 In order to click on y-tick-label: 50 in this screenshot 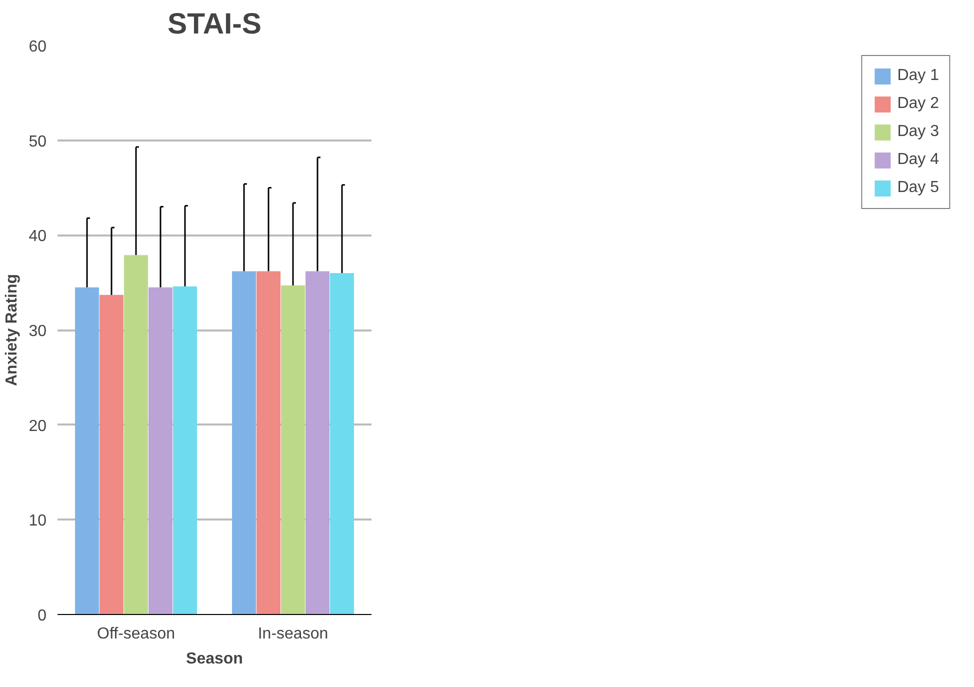, I will do `click(37, 141)`.